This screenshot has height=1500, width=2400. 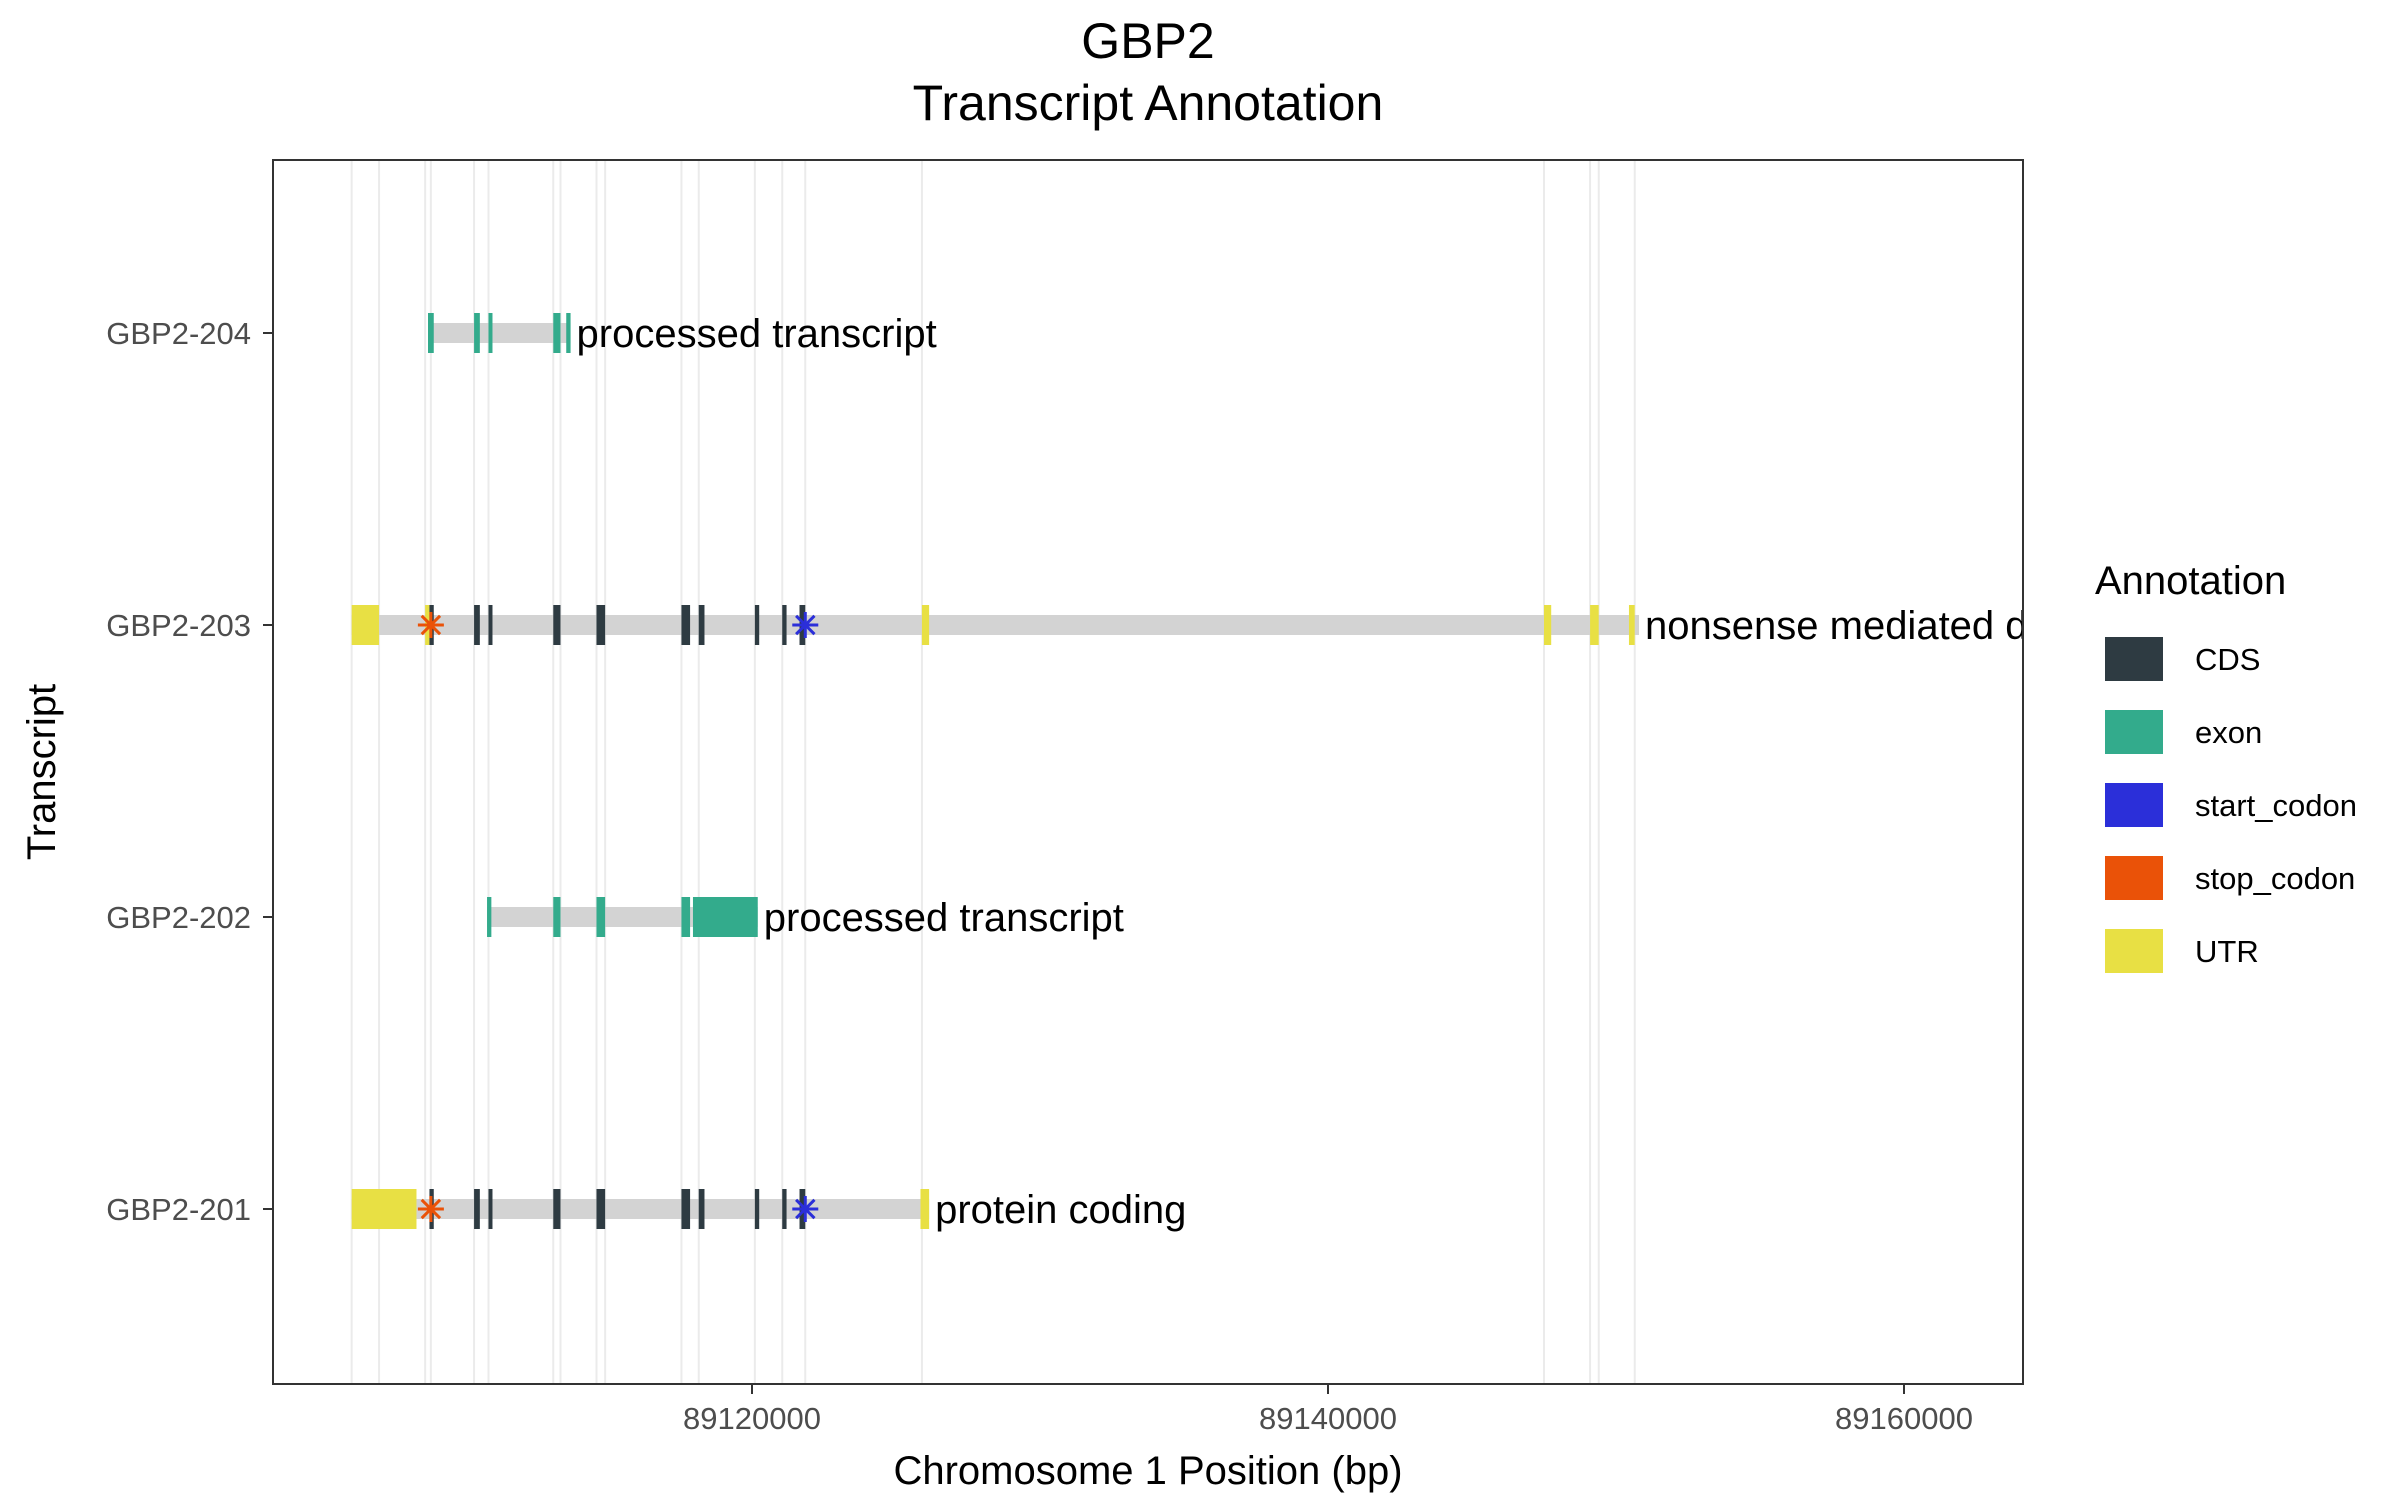 I want to click on legend-label: CDS, so click(x=2227, y=659).